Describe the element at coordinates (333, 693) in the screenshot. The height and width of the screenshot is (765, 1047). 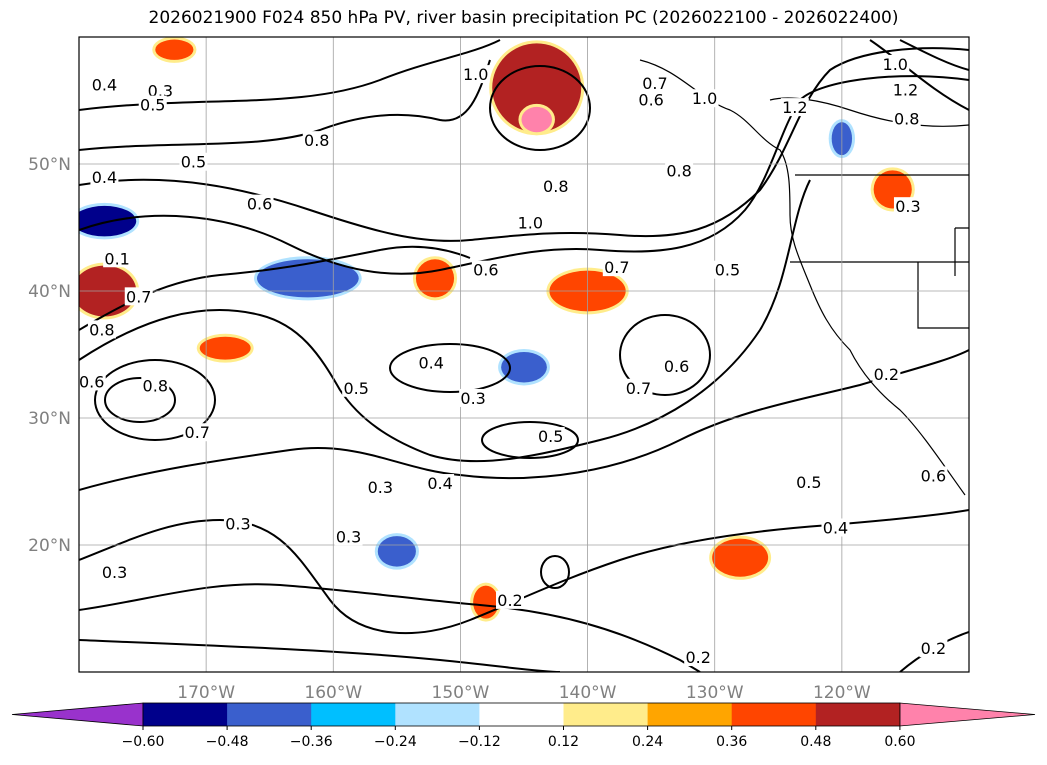
I see `lon-tick-label: 160°W` at that location.